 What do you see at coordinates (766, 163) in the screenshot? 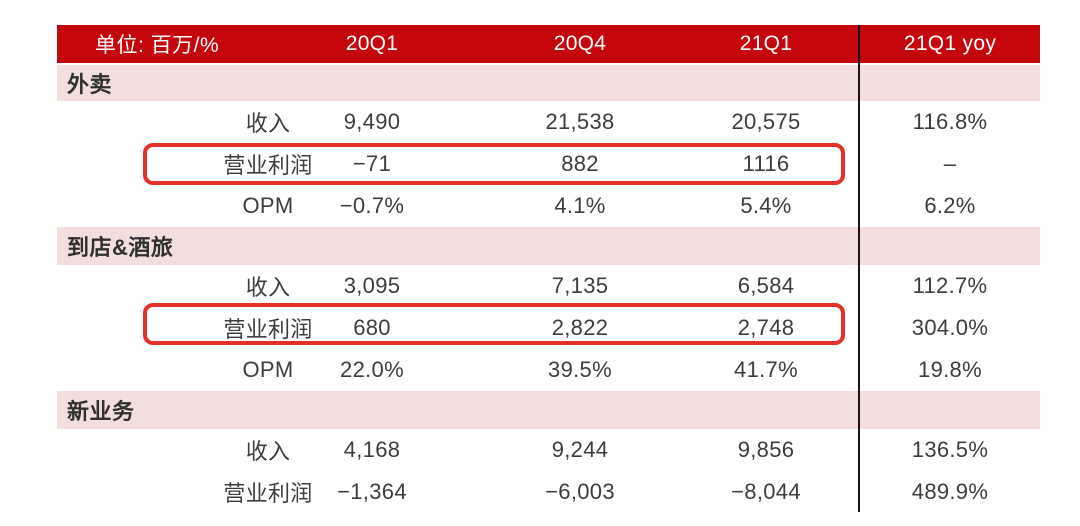
I see `cell-21q1: 1116` at bounding box center [766, 163].